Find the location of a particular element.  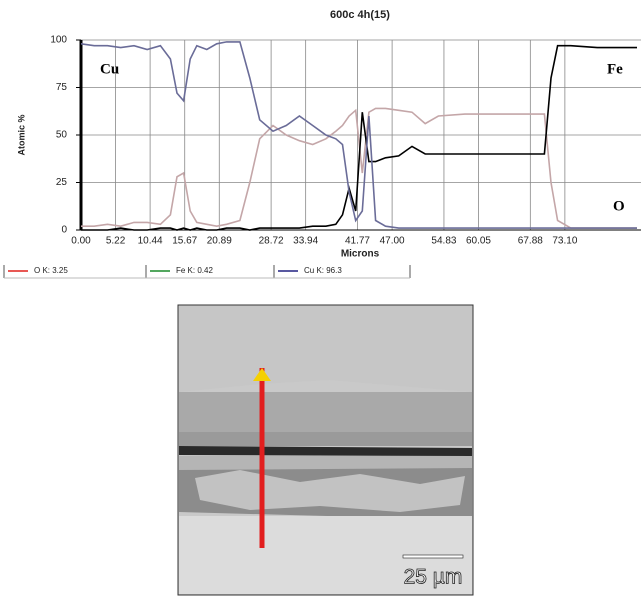

x-tick-label: 20.89 is located at coordinates (219, 241).